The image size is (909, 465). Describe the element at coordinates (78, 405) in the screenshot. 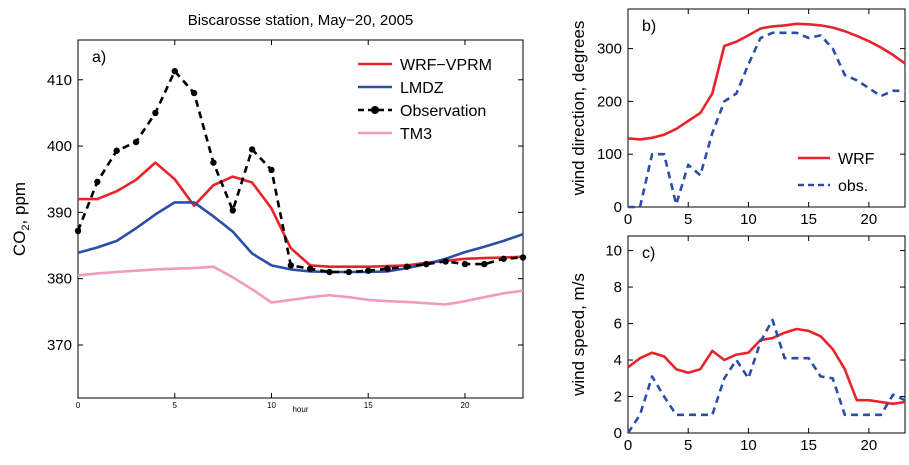

I see `x-tick-label-a: 0` at that location.